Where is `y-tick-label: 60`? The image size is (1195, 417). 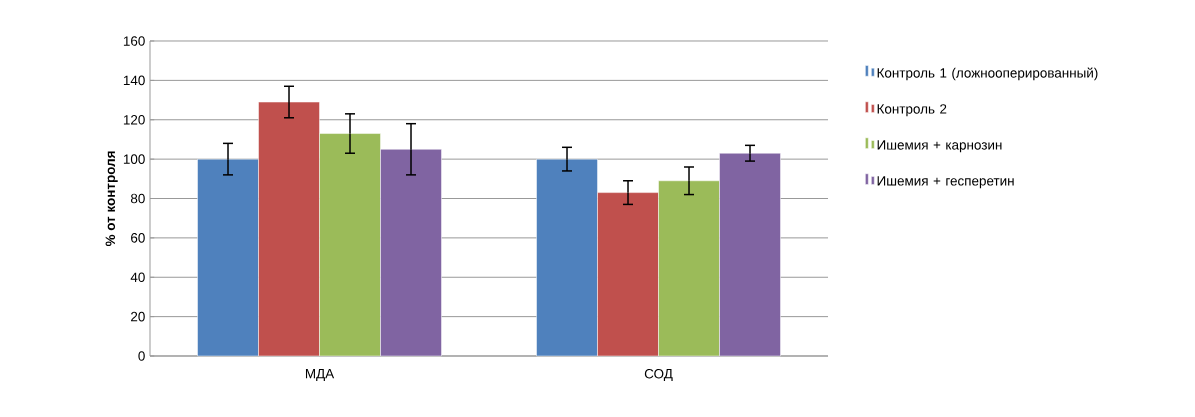 y-tick-label: 60 is located at coordinates (138, 238).